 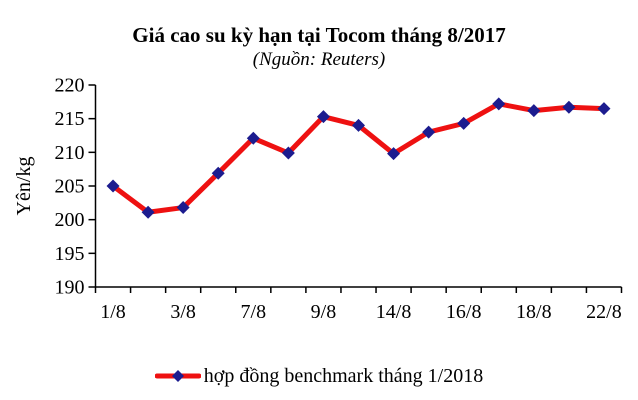 I want to click on x-tick-label: 18/8, so click(x=534, y=312).